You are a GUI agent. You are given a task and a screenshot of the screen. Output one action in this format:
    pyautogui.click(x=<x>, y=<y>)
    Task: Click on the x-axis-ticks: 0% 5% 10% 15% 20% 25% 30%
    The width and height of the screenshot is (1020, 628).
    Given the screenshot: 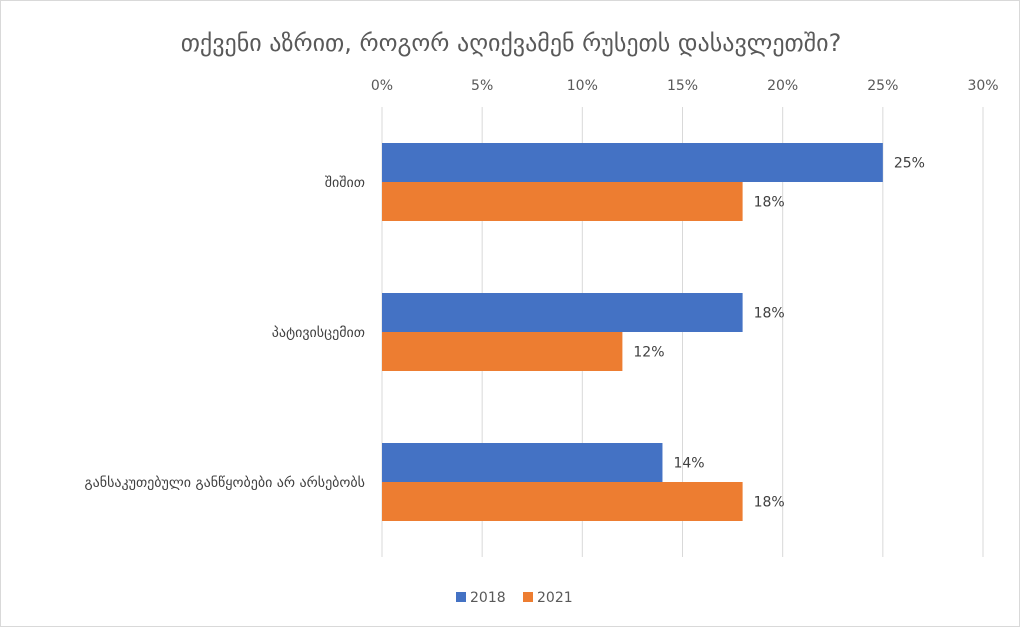 What is the action you would take?
    pyautogui.click(x=685, y=86)
    